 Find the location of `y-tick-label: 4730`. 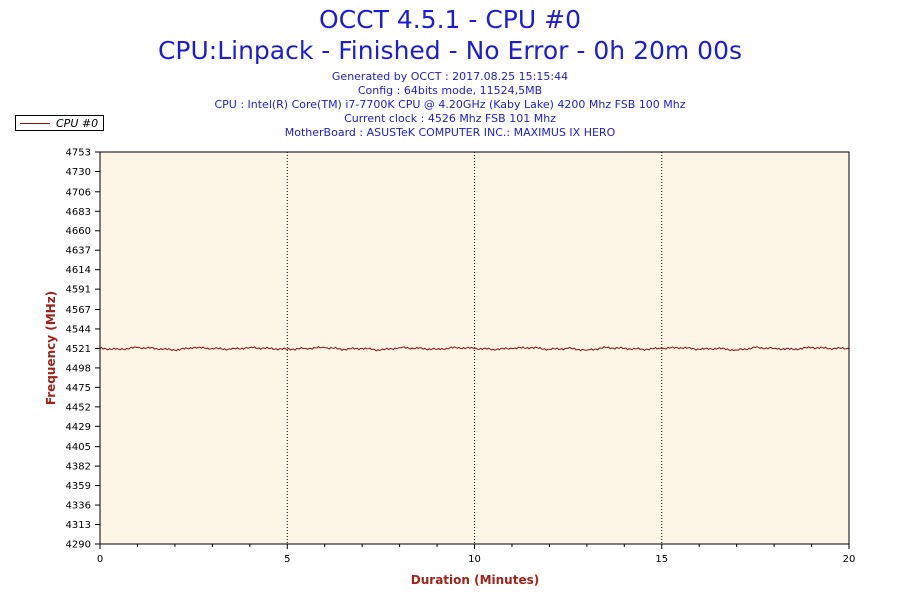

y-tick-label: 4730 is located at coordinates (78, 172).